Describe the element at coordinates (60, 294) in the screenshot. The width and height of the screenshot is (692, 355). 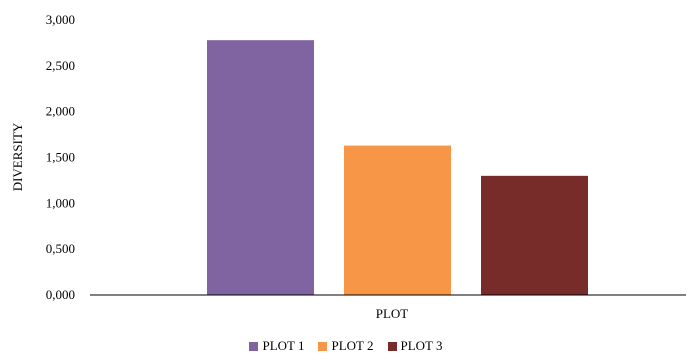
I see `y-tick-label: 0,000` at that location.